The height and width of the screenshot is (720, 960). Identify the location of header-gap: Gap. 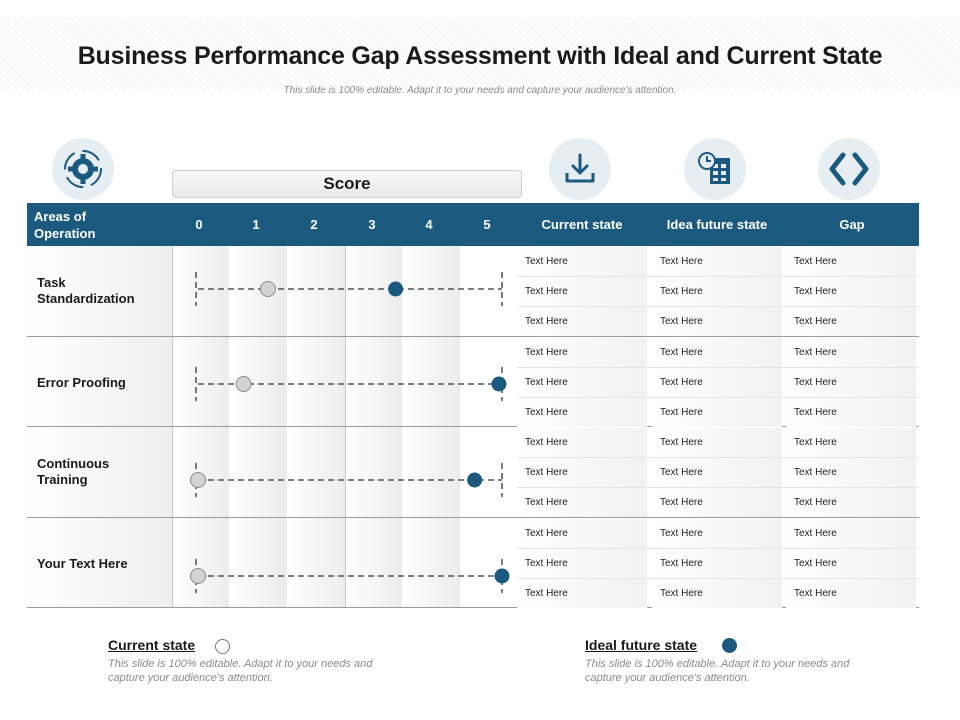
(852, 224).